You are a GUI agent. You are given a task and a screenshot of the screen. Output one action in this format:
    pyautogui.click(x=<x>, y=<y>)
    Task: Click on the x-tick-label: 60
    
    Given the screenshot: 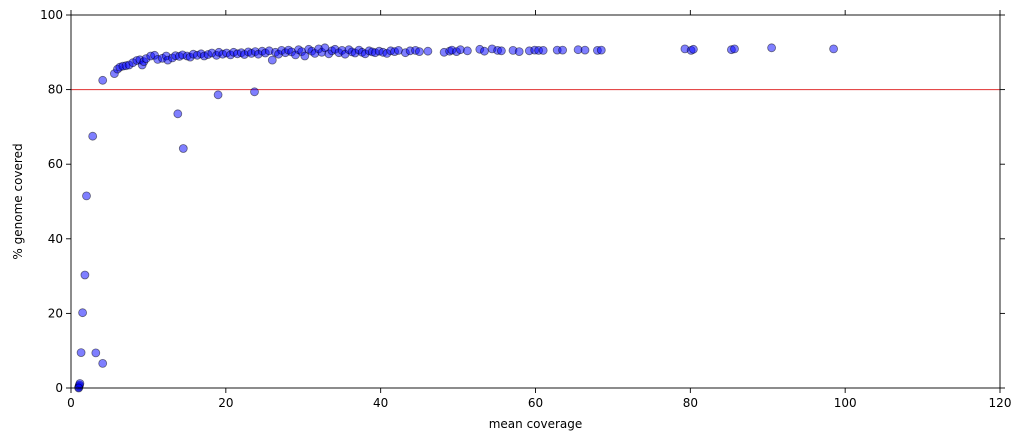 What is the action you would take?
    pyautogui.click(x=535, y=403)
    